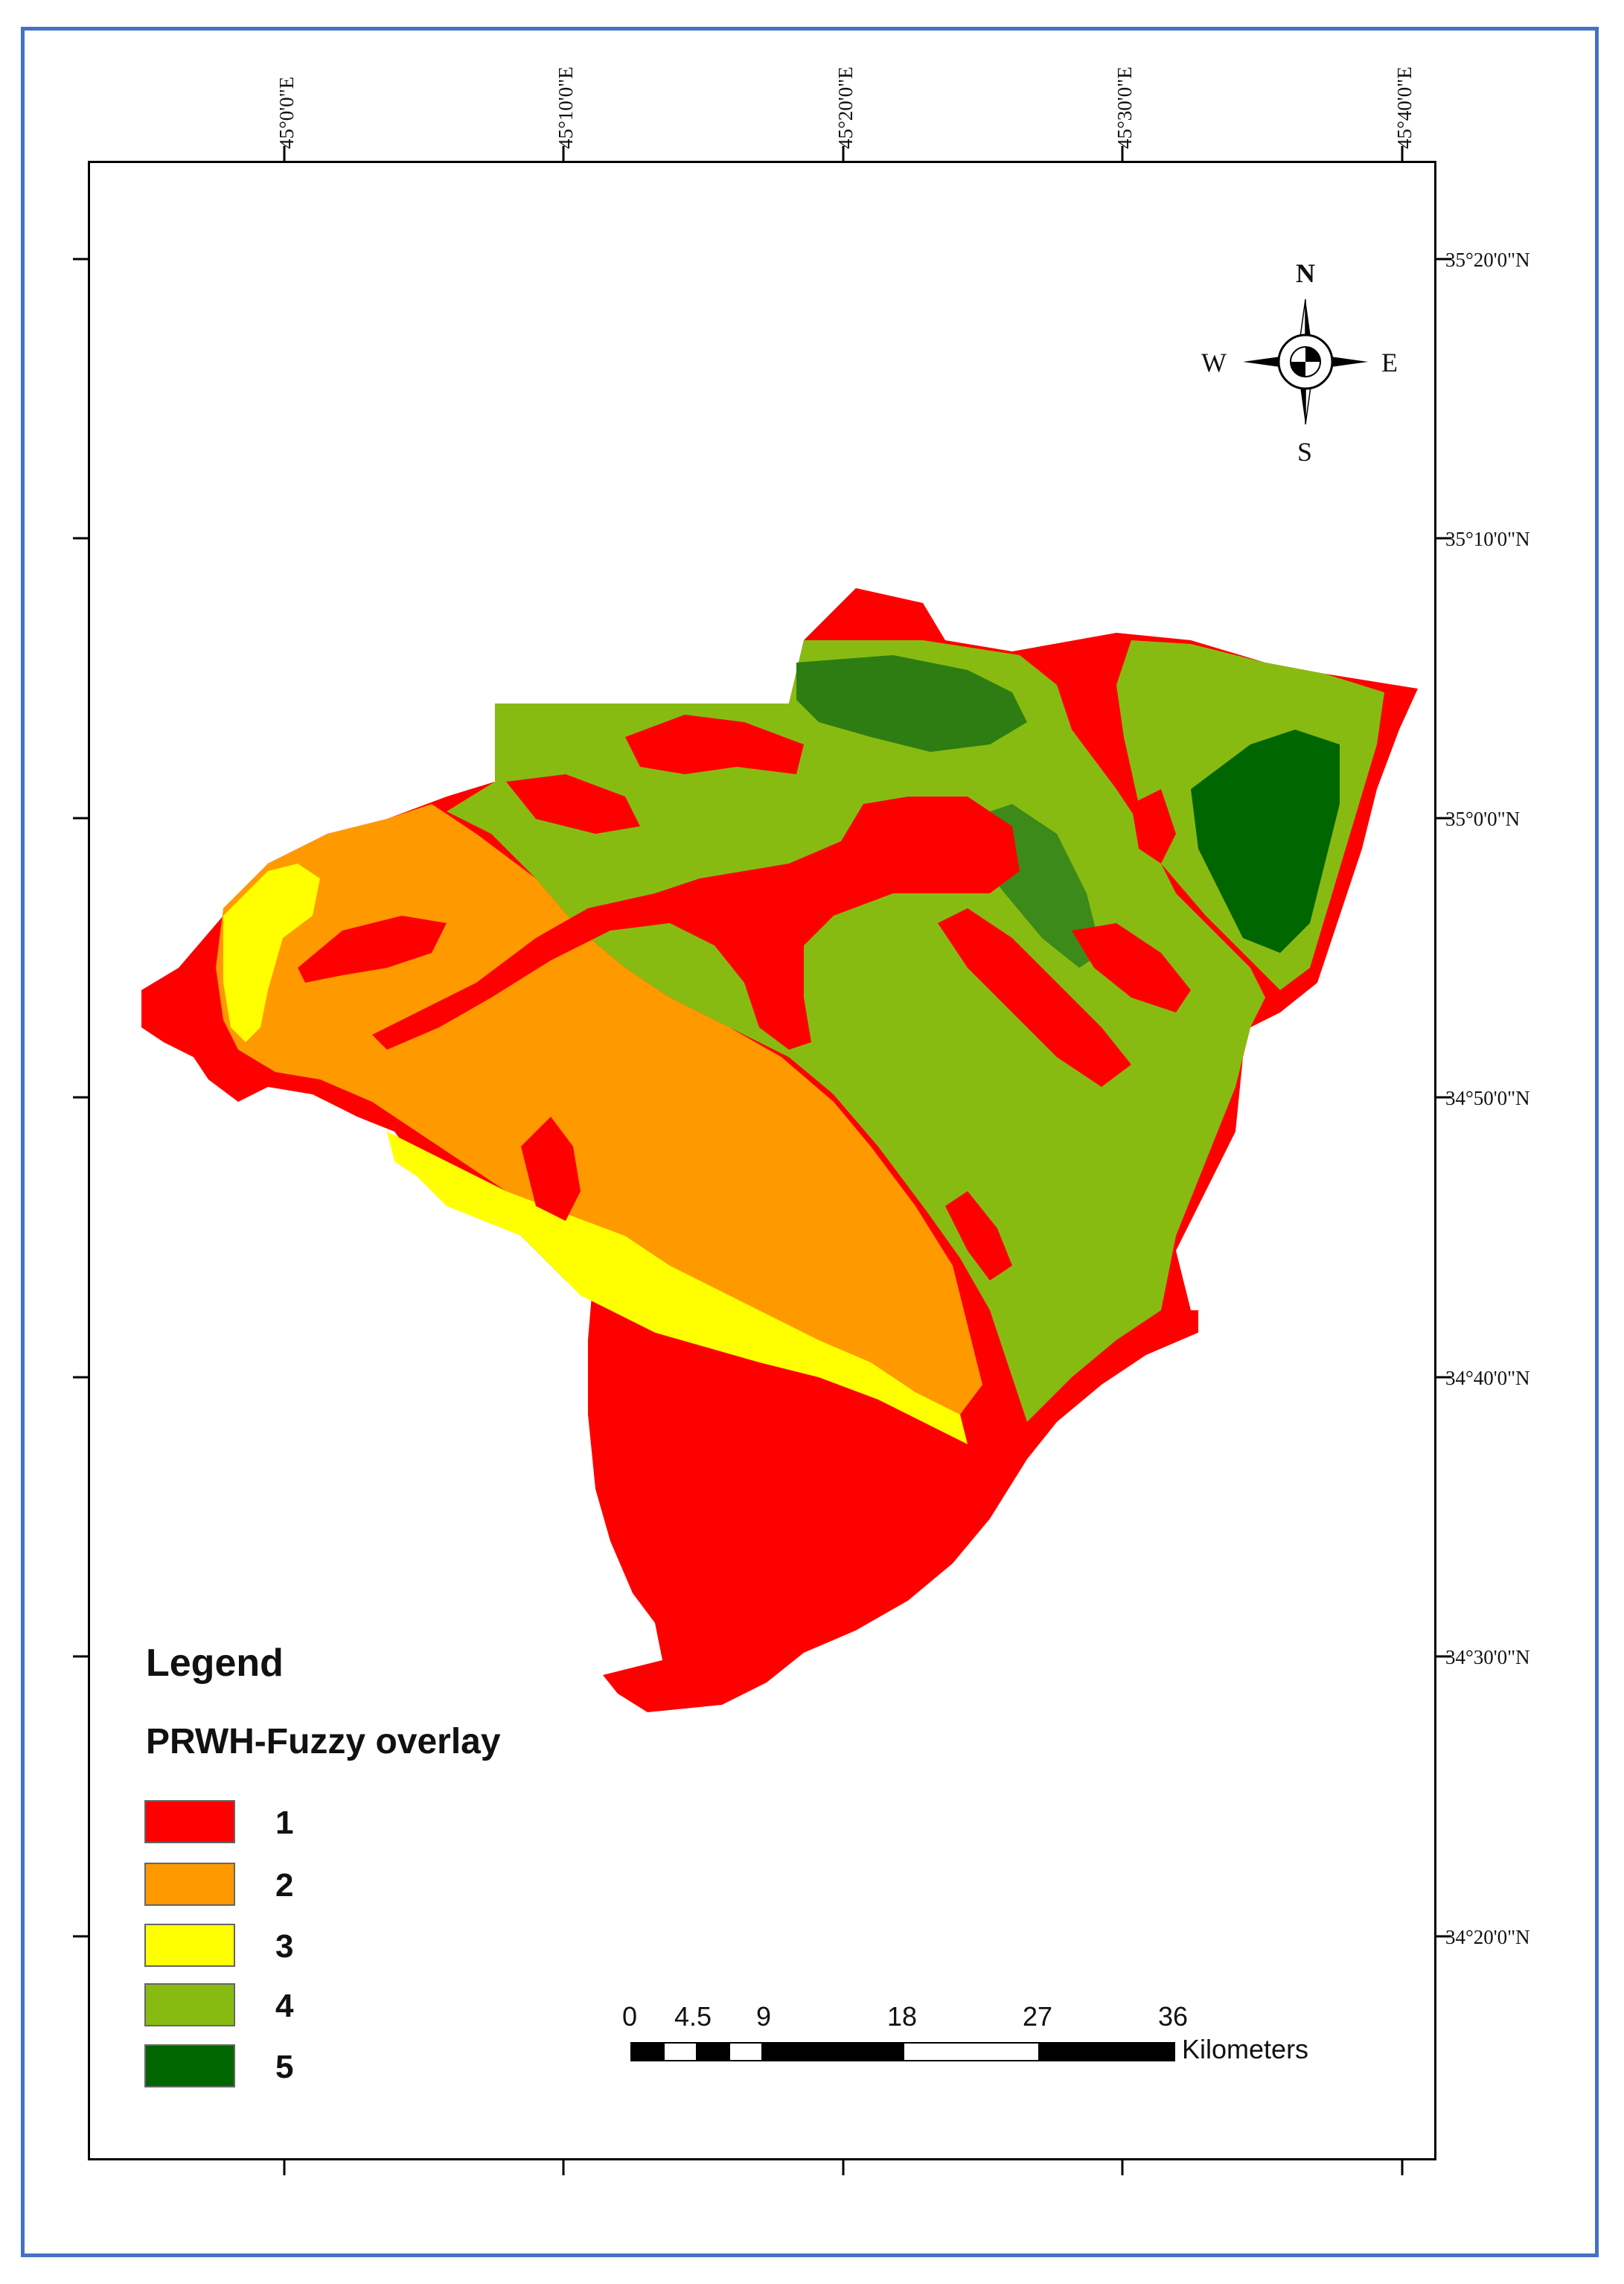 This screenshot has height=2284, width=1624. Describe the element at coordinates (1389, 362) in the screenshot. I see `compass-east-label: E` at that location.